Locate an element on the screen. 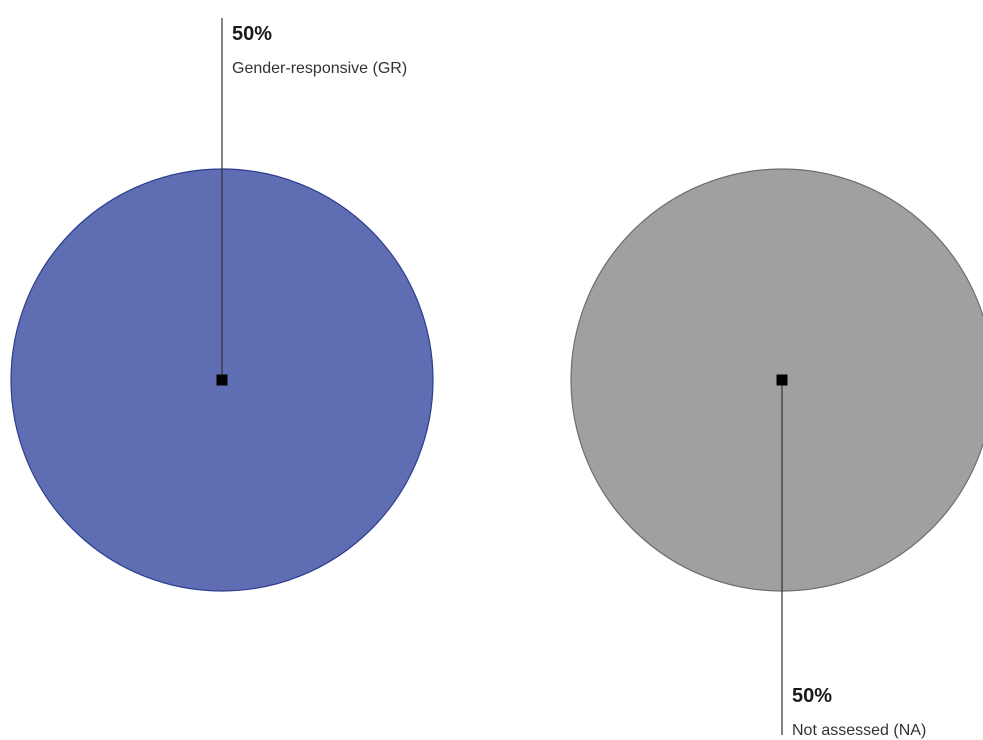 The width and height of the screenshot is (983, 740). data-label-value-gender-responsive-gr: 50% is located at coordinates (252, 34).